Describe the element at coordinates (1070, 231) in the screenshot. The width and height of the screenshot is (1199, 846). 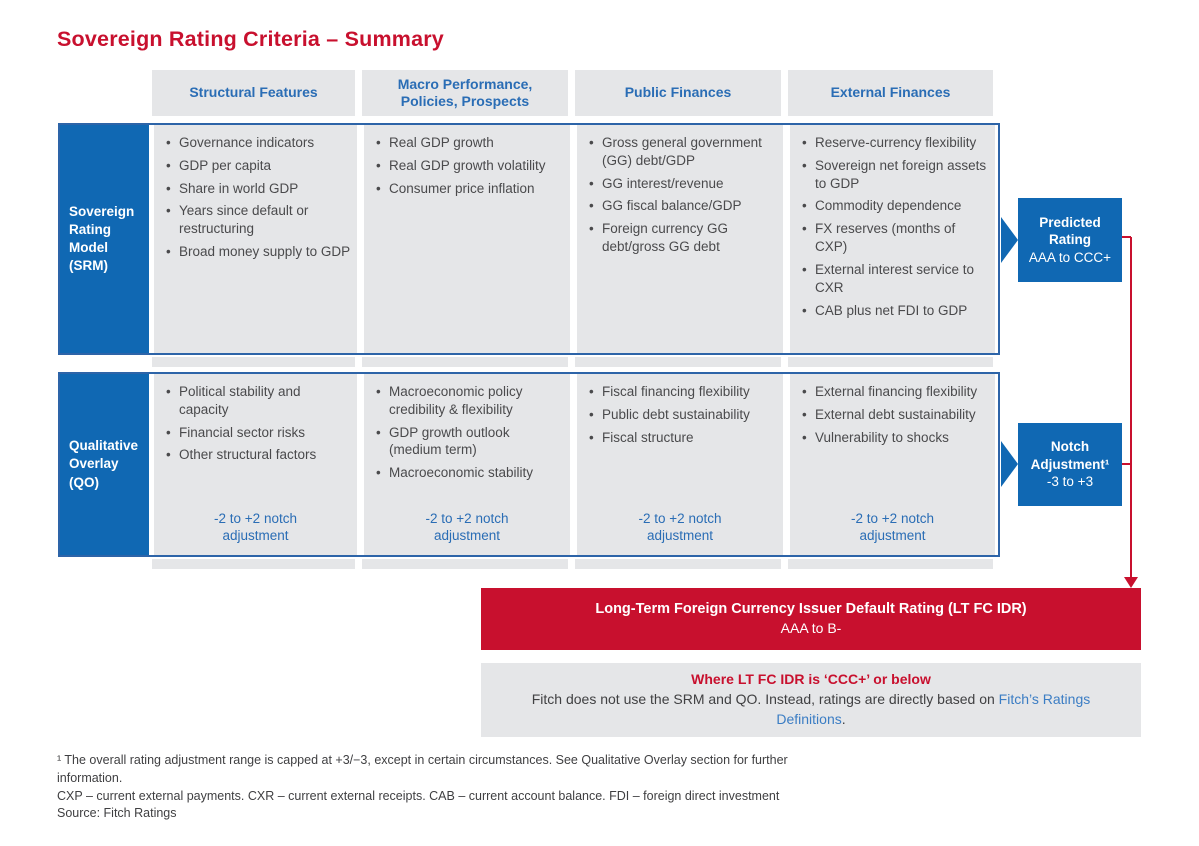
I see `predicted-rating-title: Predicted Rating` at that location.